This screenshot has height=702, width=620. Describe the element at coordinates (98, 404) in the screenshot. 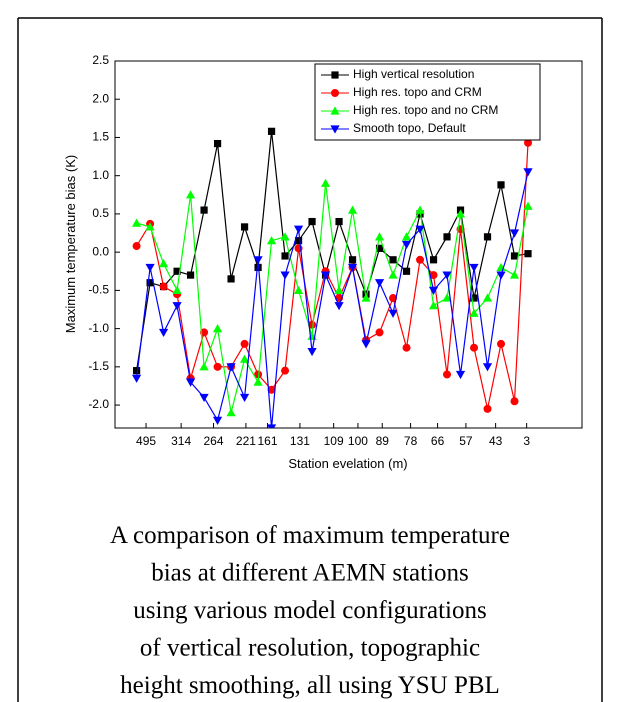

I see `y-tick-label: -2.0` at that location.